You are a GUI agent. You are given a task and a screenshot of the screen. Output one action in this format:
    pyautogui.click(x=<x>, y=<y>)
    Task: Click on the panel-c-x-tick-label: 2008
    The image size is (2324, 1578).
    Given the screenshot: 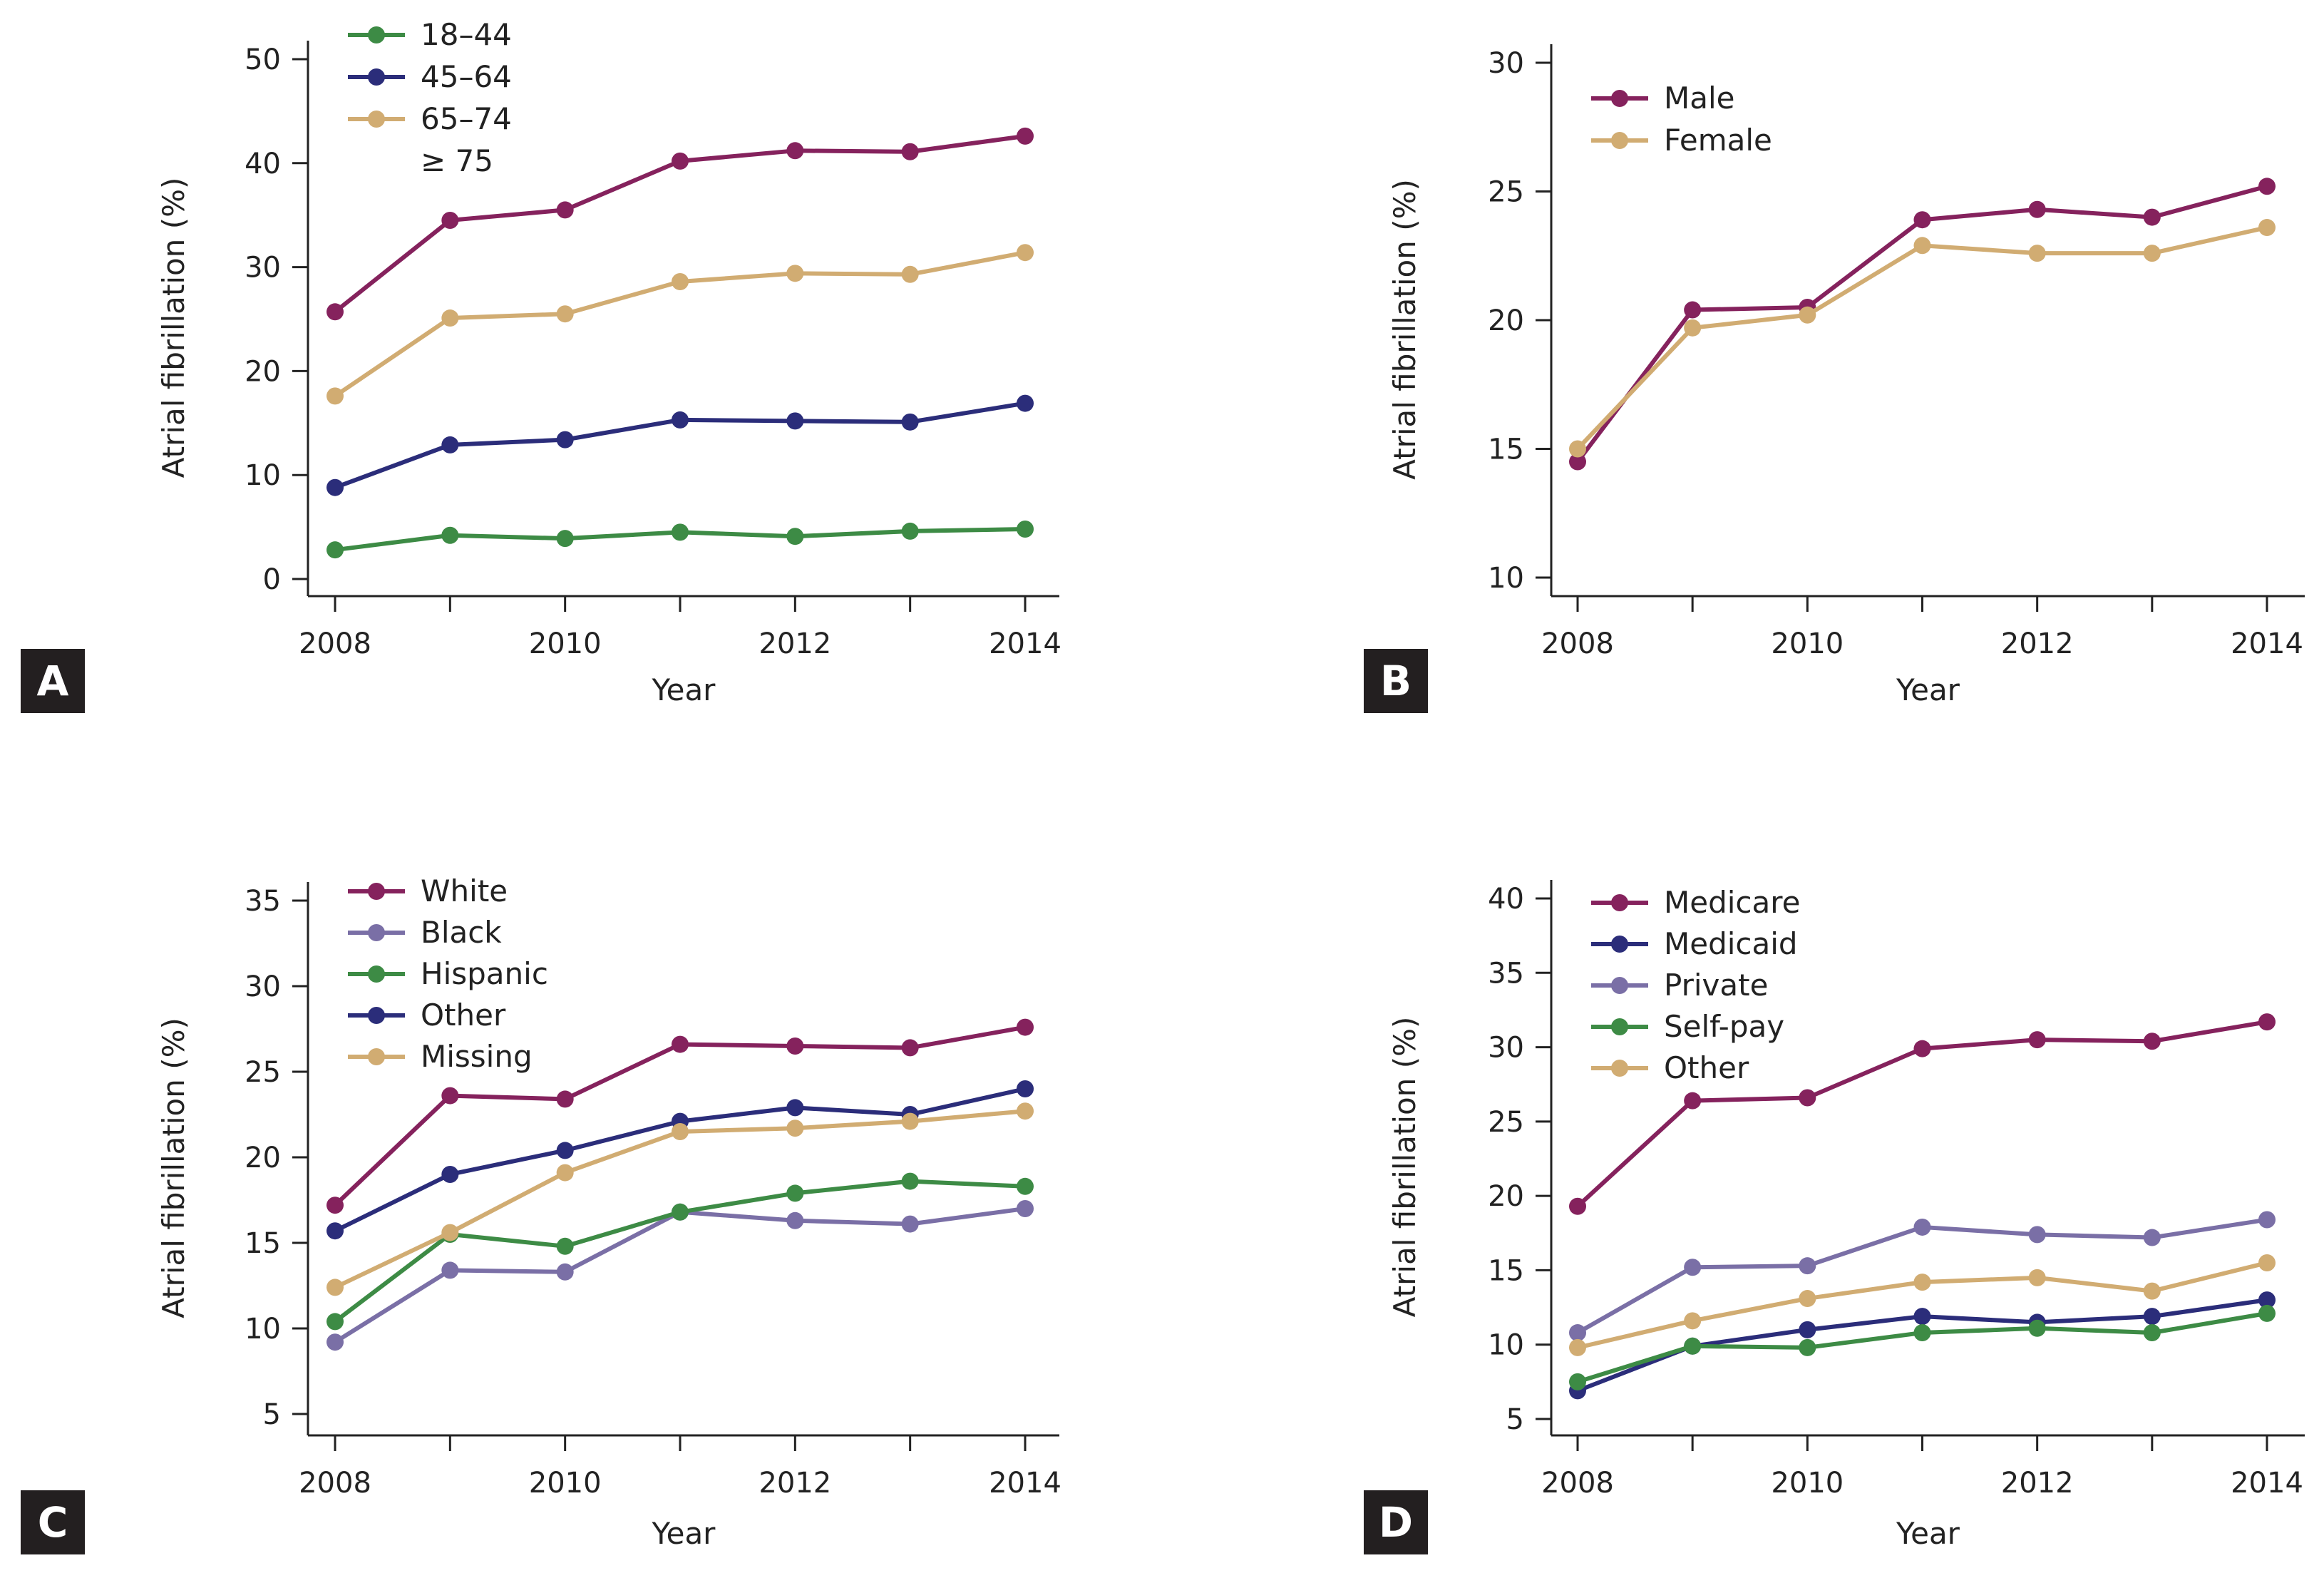 What is the action you would take?
    pyautogui.click(x=335, y=1483)
    